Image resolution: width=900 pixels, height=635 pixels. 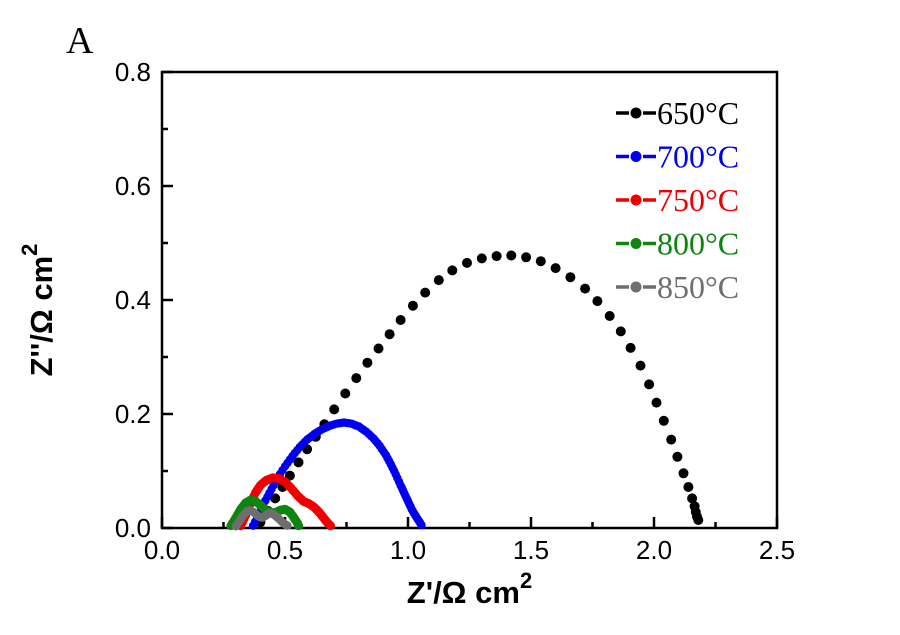 I want to click on x-tick-label: 1.5, so click(x=531, y=550).